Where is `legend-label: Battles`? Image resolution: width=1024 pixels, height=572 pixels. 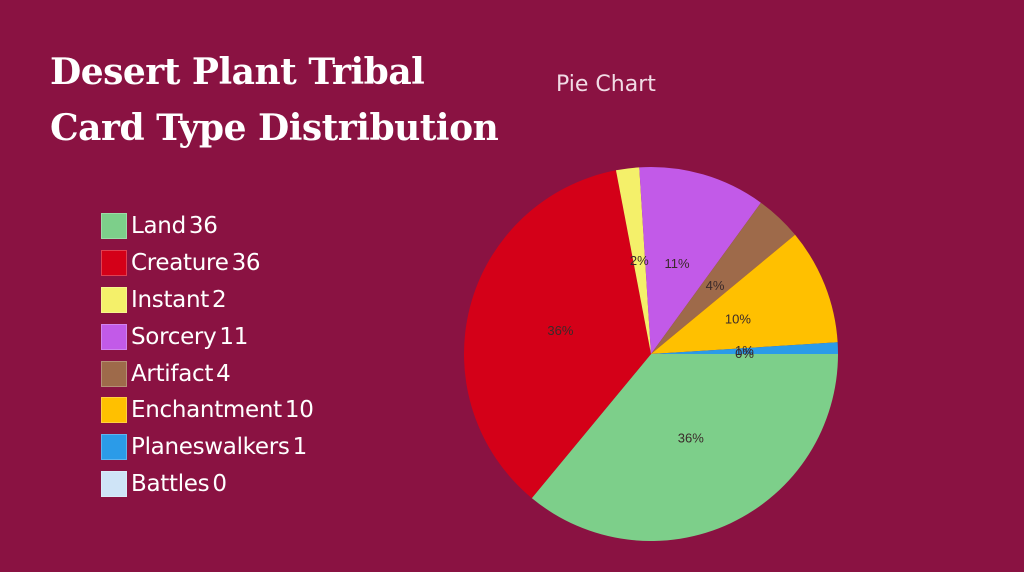
legend-label: Battles is located at coordinates (170, 483).